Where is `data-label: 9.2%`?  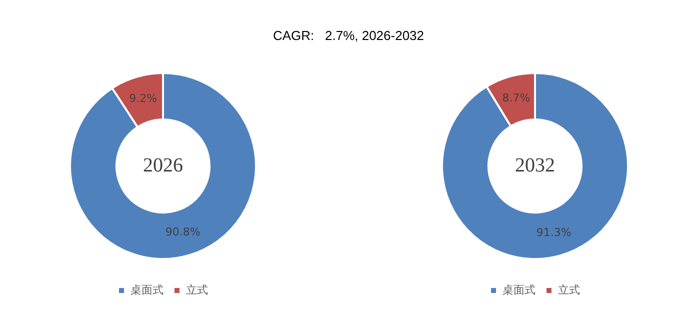
data-label: 9.2% is located at coordinates (143, 98).